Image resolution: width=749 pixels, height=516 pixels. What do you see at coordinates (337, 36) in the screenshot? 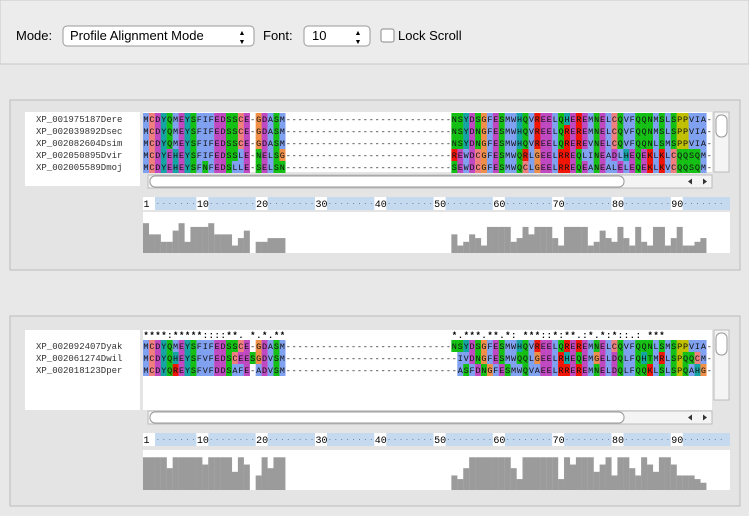
I see `font-select` at bounding box center [337, 36].